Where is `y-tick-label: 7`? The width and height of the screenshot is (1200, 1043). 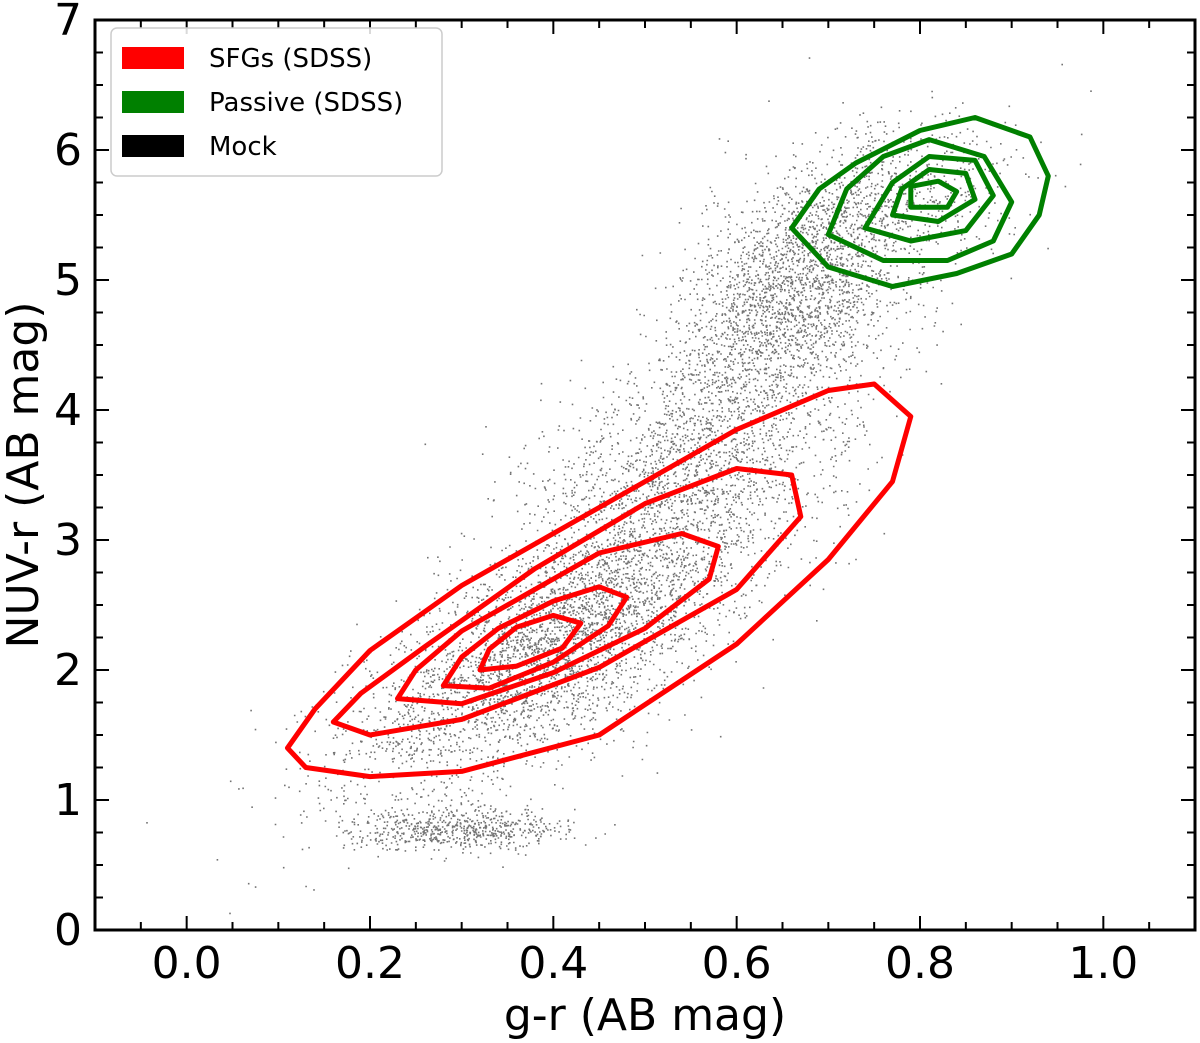 y-tick-label: 7 is located at coordinates (68, 23).